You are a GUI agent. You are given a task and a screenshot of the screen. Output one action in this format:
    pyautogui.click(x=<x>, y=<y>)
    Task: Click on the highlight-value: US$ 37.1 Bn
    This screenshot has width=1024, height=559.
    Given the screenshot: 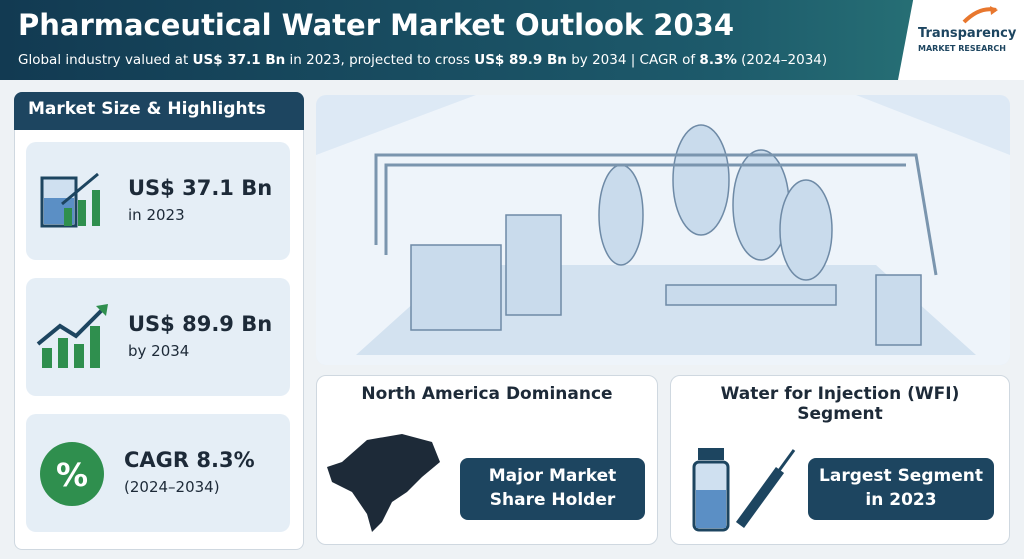 What is the action you would take?
    pyautogui.click(x=200, y=188)
    